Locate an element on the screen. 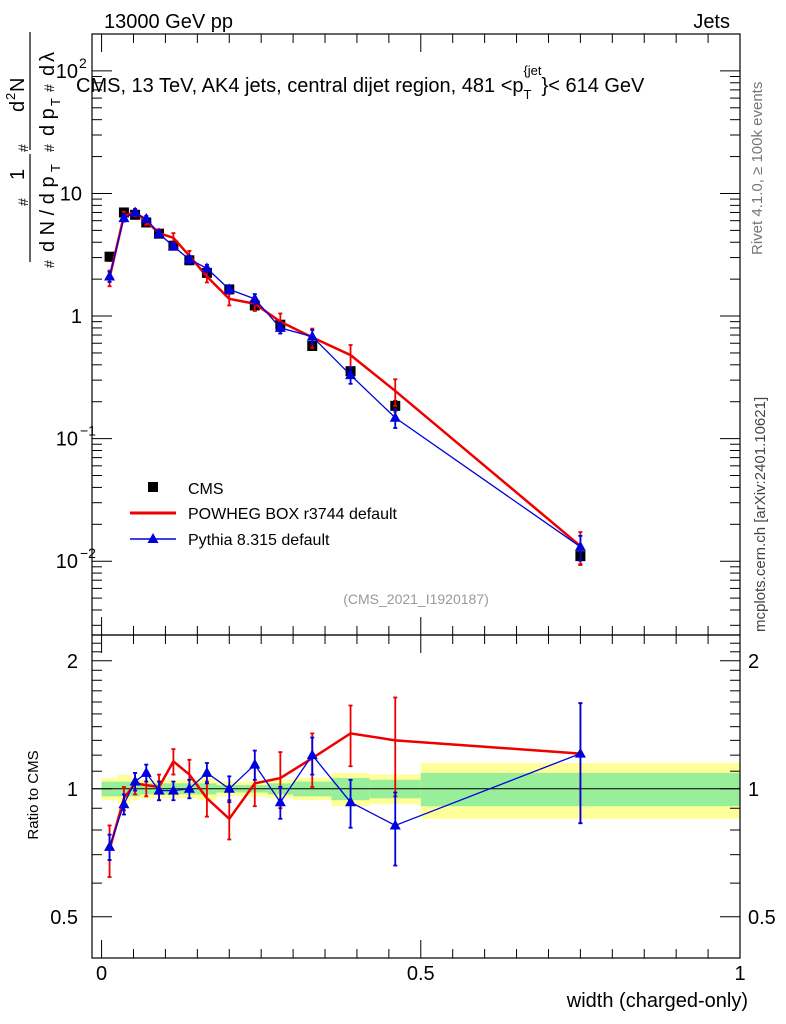  ratio-y-tick-label: 1 is located at coordinates (72, 790).